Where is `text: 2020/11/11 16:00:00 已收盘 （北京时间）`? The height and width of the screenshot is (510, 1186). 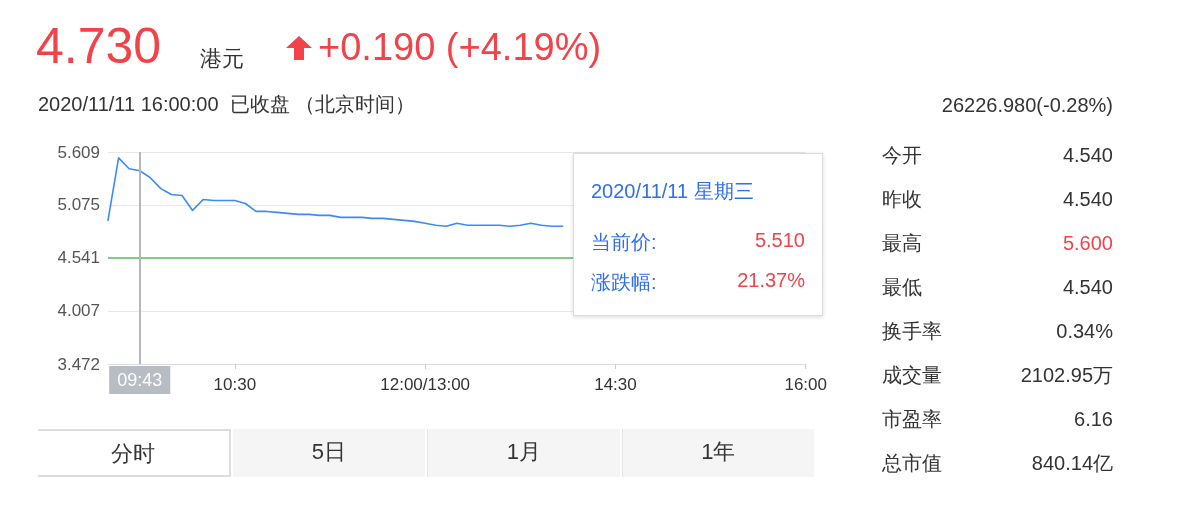
text: 2020/11/11 16:00:00 已收盘 （北京时间） is located at coordinates (227, 104).